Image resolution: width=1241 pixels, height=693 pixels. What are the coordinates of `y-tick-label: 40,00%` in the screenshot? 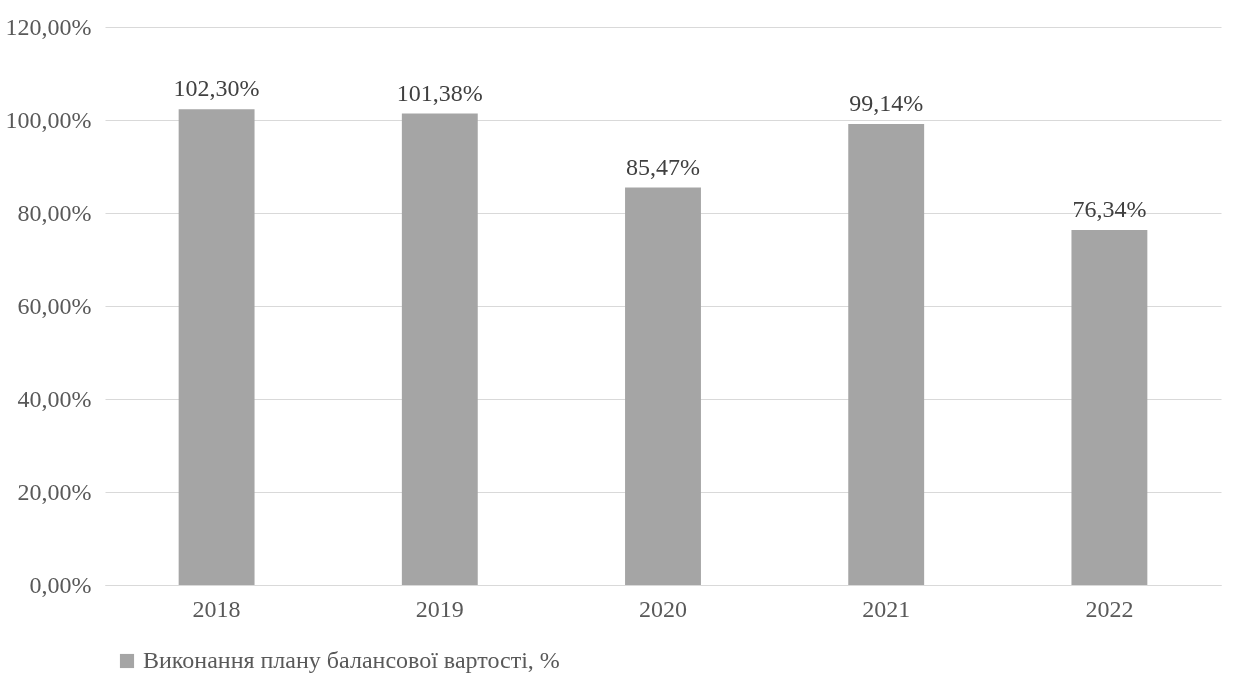 It's located at (54, 398).